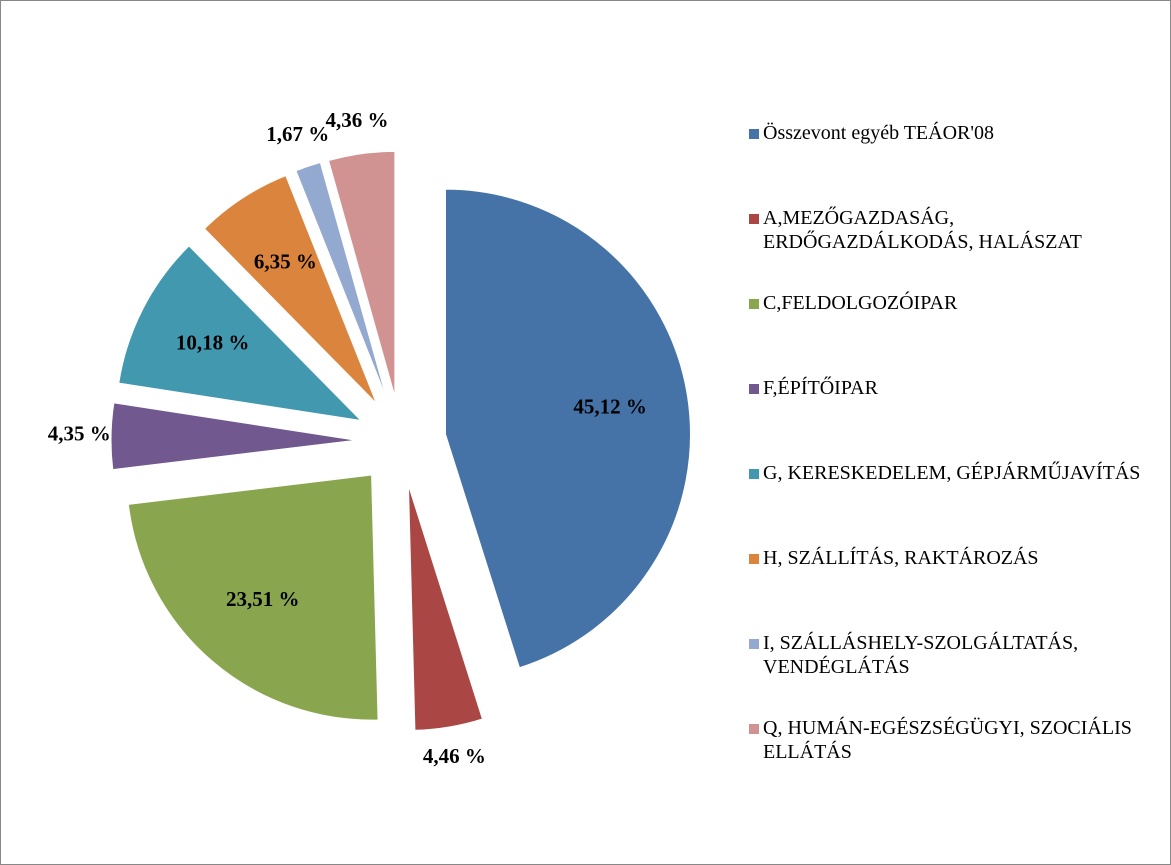 The image size is (1171, 865). I want to click on data-label: 10,18 %, so click(213, 342).